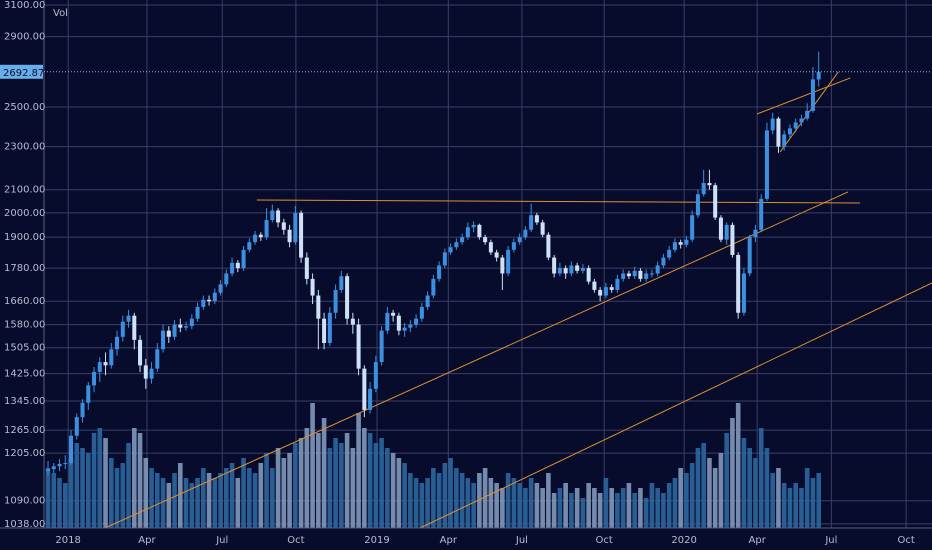  I want to click on y-tick-label: 2900.00, so click(24, 37).